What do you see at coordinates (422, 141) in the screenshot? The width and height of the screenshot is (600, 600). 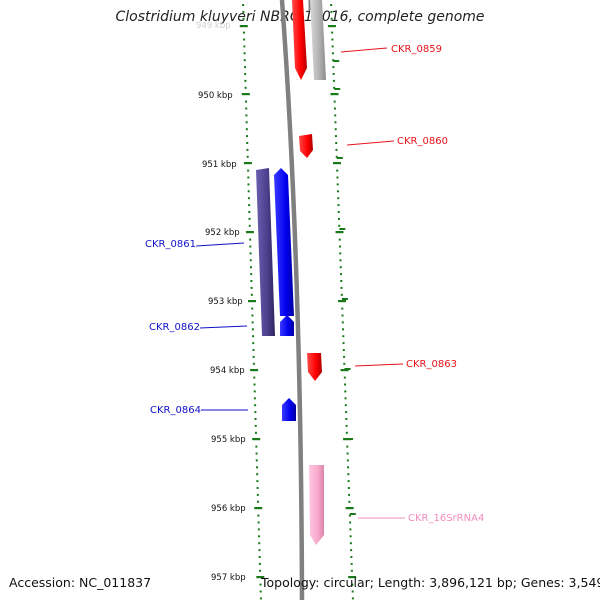 I see `gene-label: CKR_0860` at bounding box center [422, 141].